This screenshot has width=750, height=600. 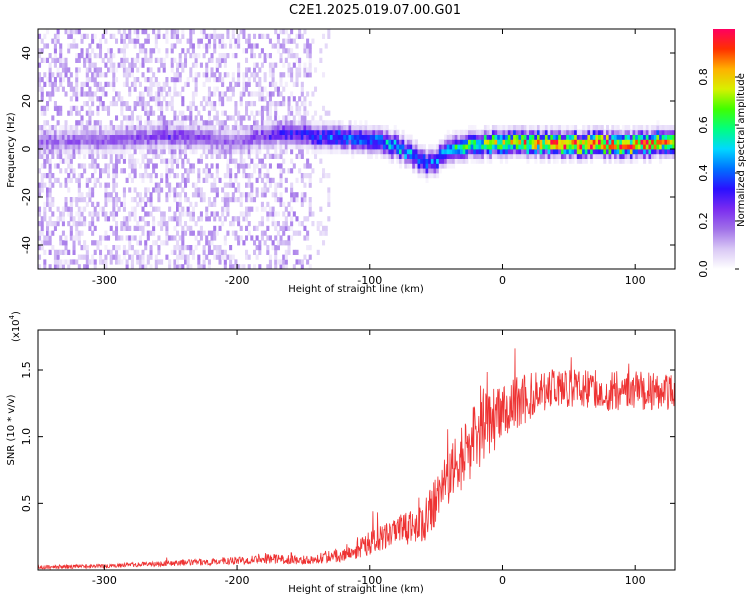 What do you see at coordinates (104, 580) in the screenshot?
I see `x-tick-label: -300` at bounding box center [104, 580].